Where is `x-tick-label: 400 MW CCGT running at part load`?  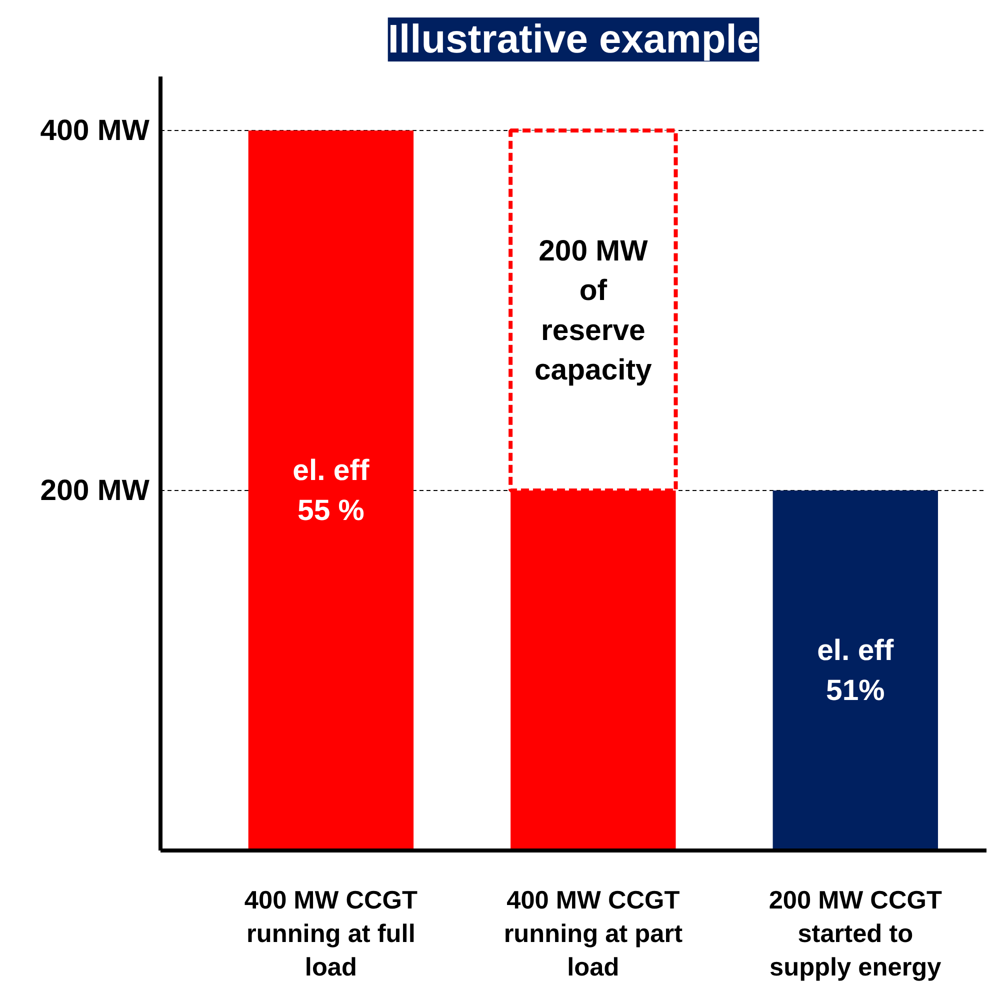 x-tick-label: 400 MW CCGT running at part load is located at coordinates (594, 934).